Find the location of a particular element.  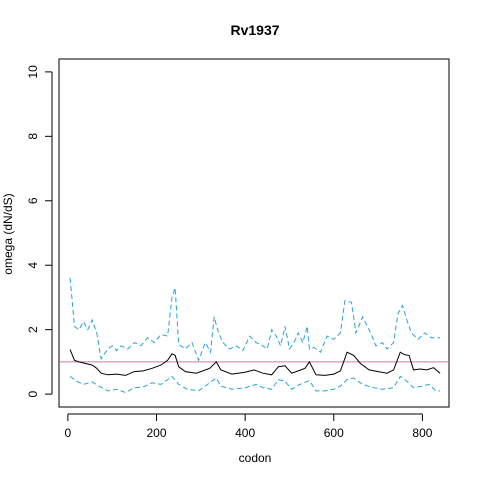

x-tick-label: 400 is located at coordinates (245, 433).